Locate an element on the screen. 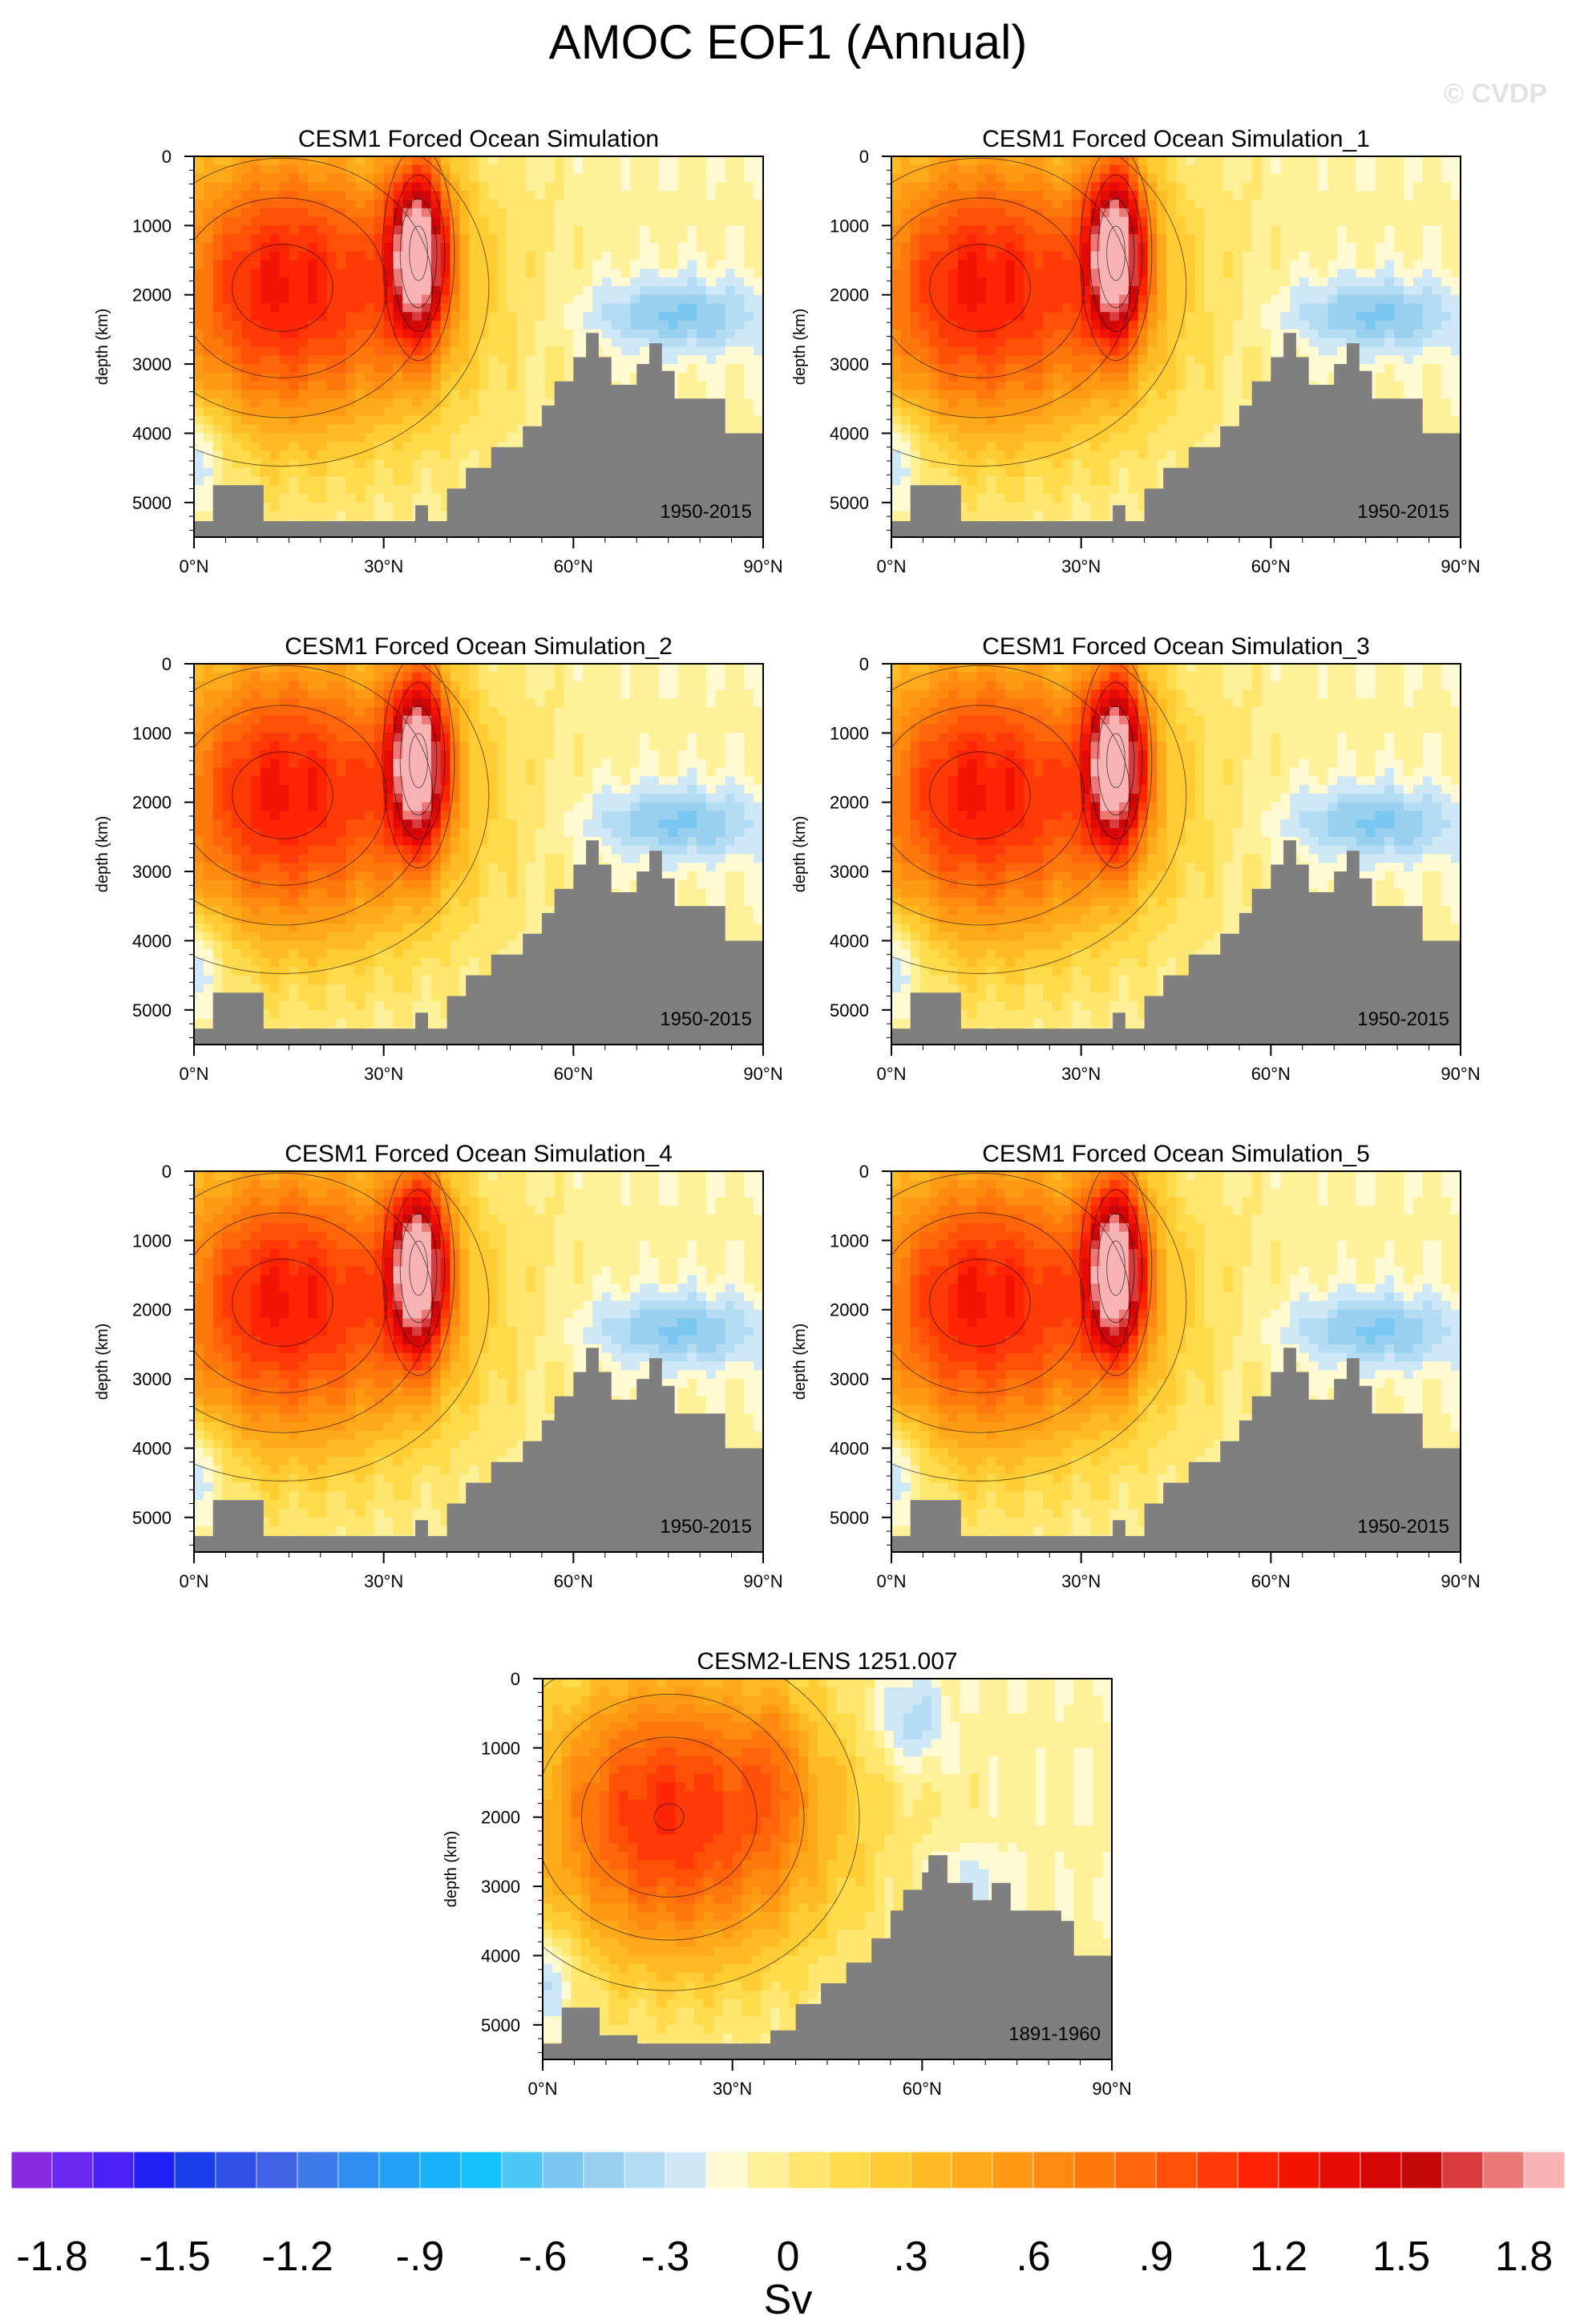 This screenshot has height=2324, width=1576. ytick-label: 0 is located at coordinates (167, 157).